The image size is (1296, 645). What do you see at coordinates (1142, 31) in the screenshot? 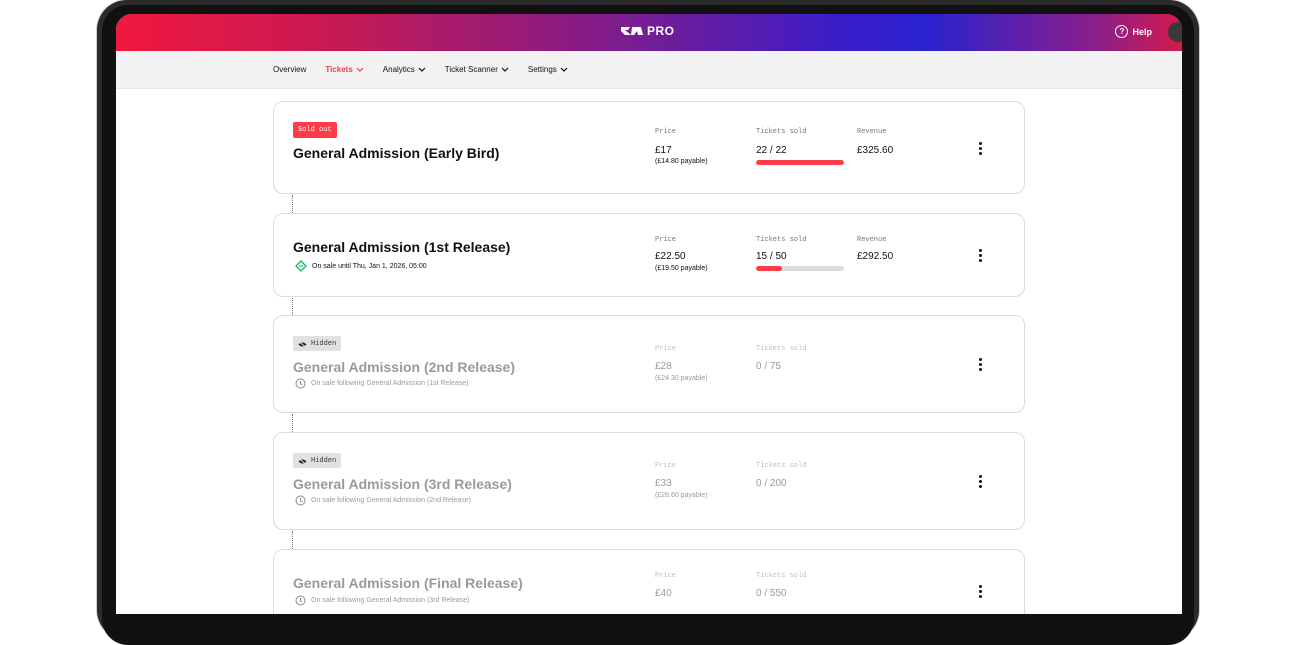
I see `help-label: Help` at bounding box center [1142, 31].